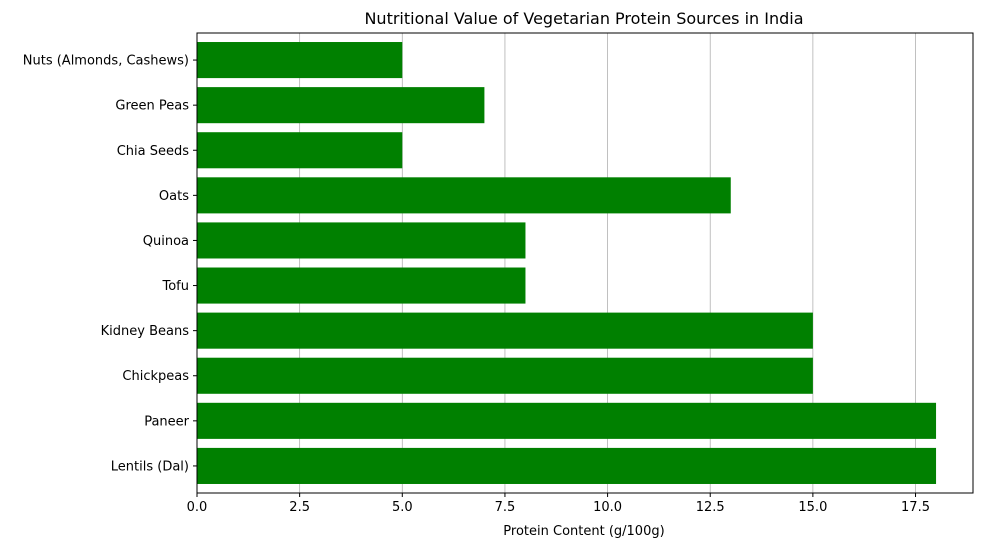 The width and height of the screenshot is (981, 547). Describe the element at coordinates (150, 466) in the screenshot. I see `y-tick-label: Lentils (Dal)` at that location.